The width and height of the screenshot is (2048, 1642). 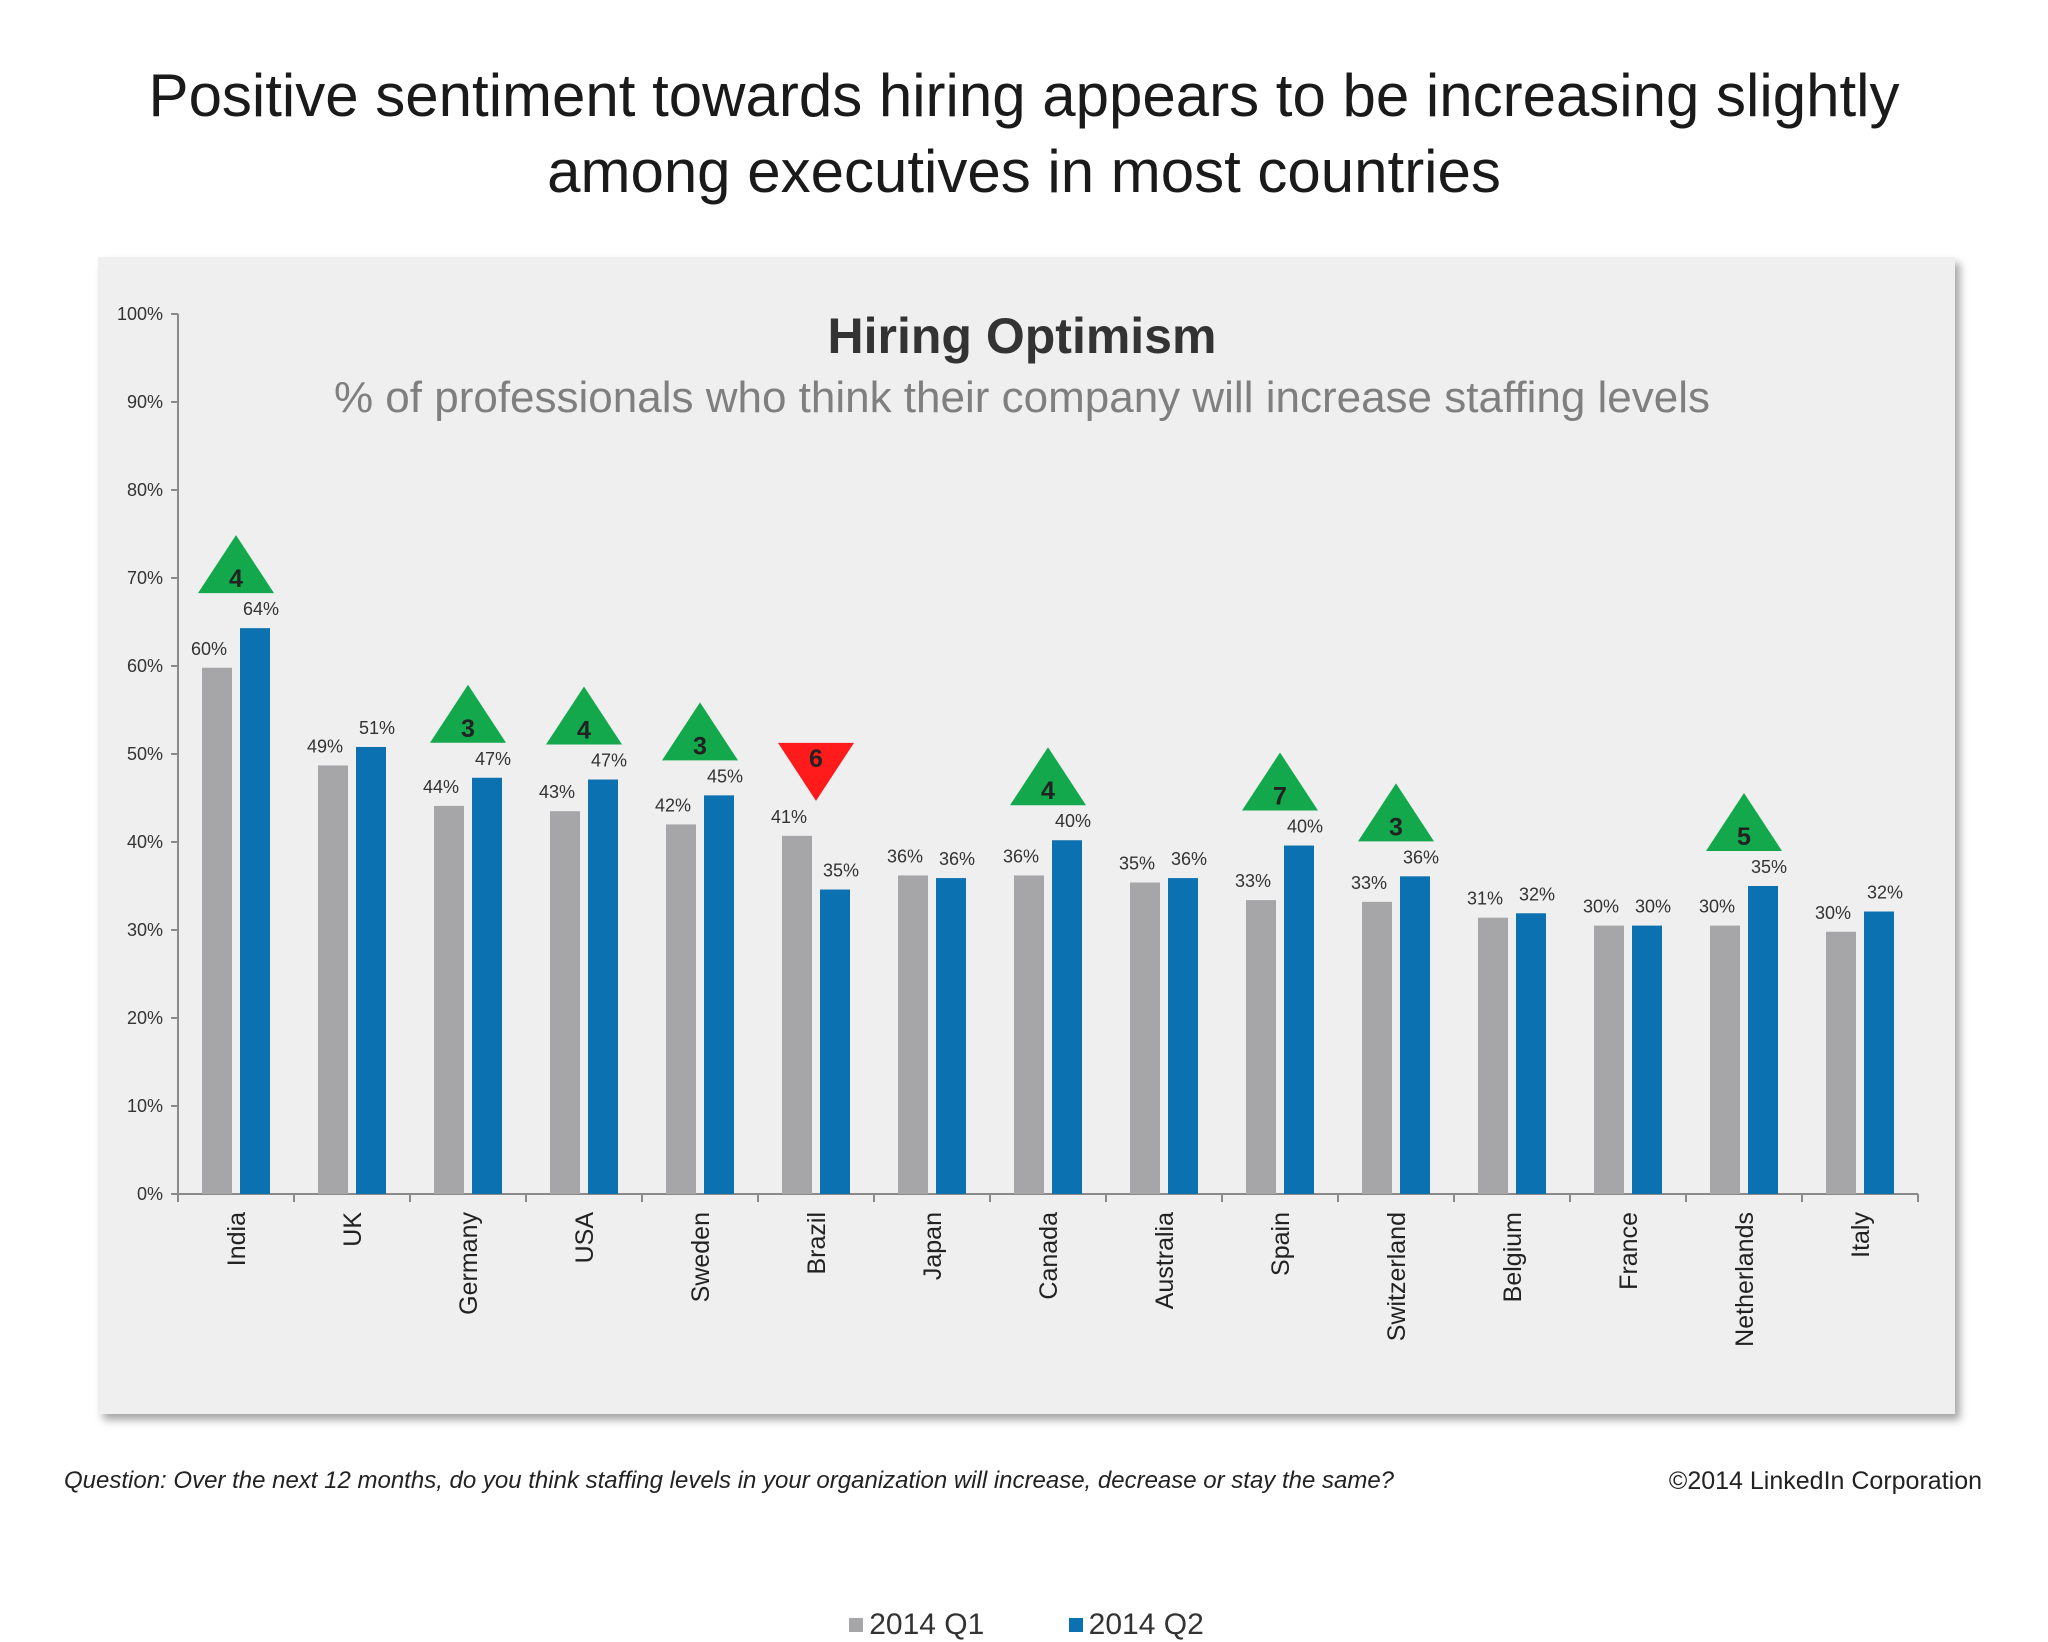 What do you see at coordinates (933, 1246) in the screenshot?
I see `category-label-japan: Japan` at bounding box center [933, 1246].